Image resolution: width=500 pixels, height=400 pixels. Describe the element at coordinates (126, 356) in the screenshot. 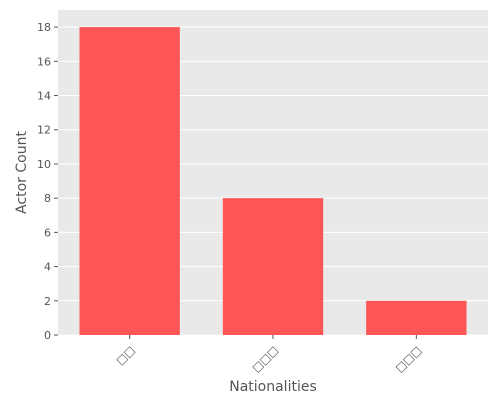

I see `x-tick-label: □□` at that location.